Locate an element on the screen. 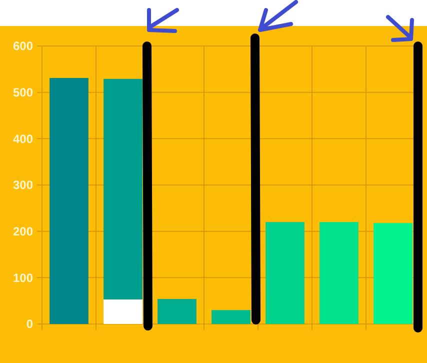 This screenshot has width=427, height=363. y-tick-label: 500 is located at coordinates (23, 93).